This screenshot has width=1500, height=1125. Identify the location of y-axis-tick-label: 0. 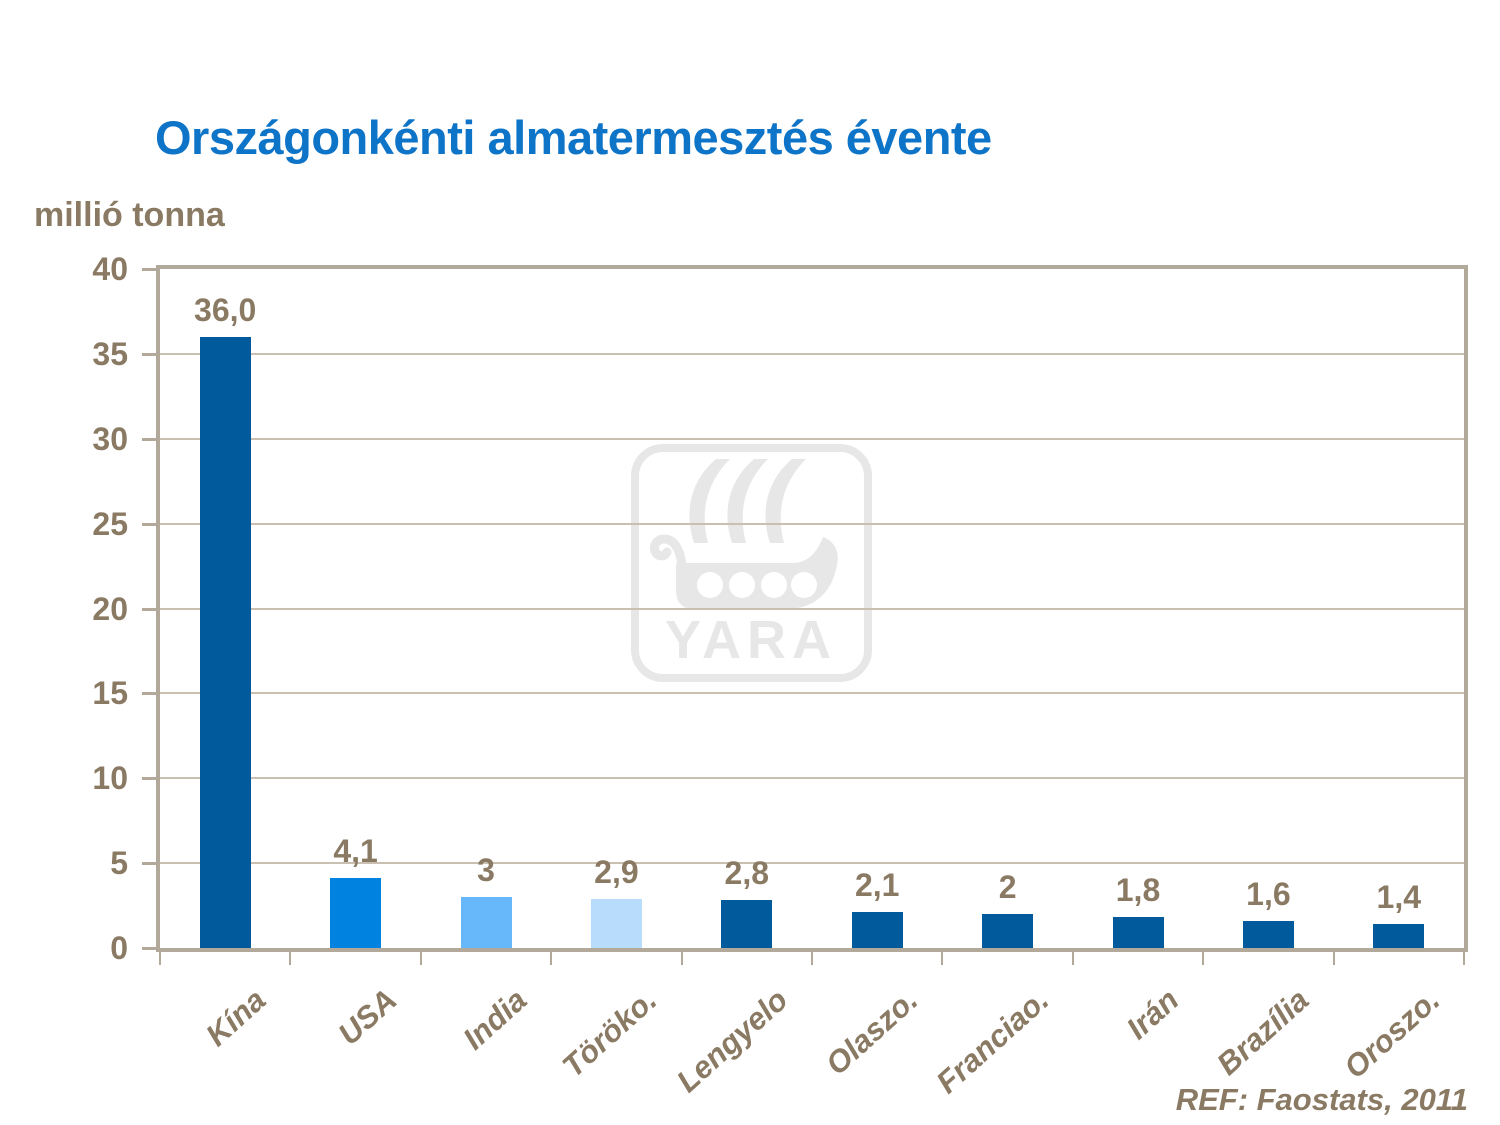
(119, 948).